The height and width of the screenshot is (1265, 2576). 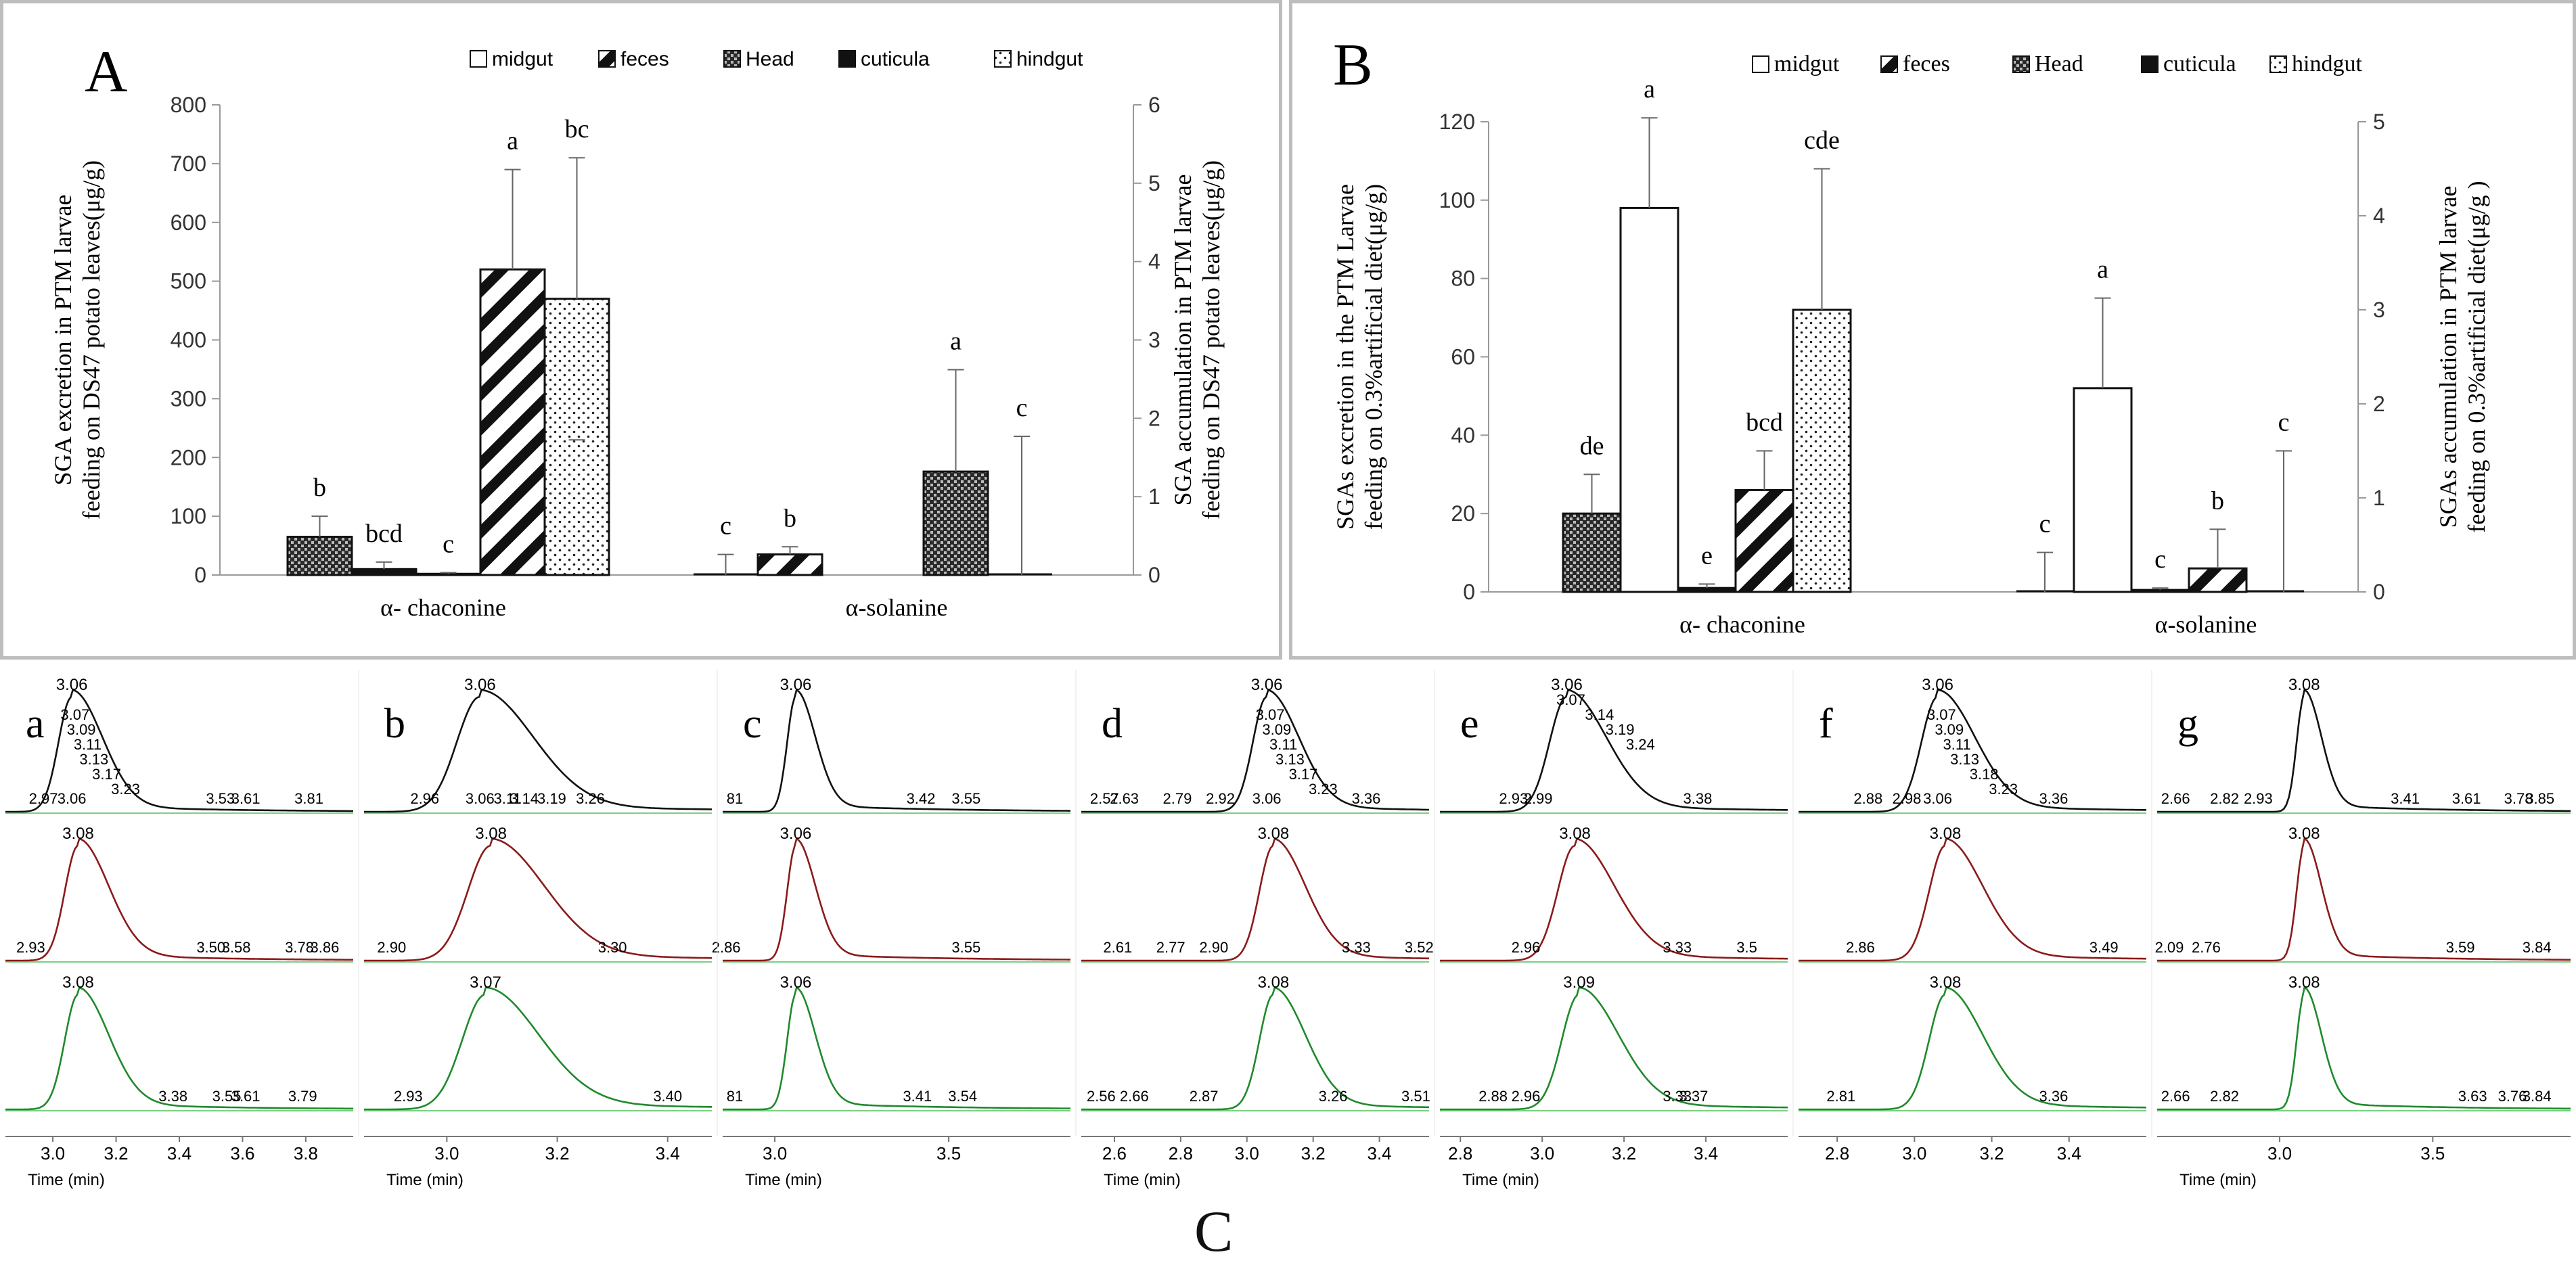 What do you see at coordinates (551, 798) in the screenshot?
I see `peak-label: 3.19` at bounding box center [551, 798].